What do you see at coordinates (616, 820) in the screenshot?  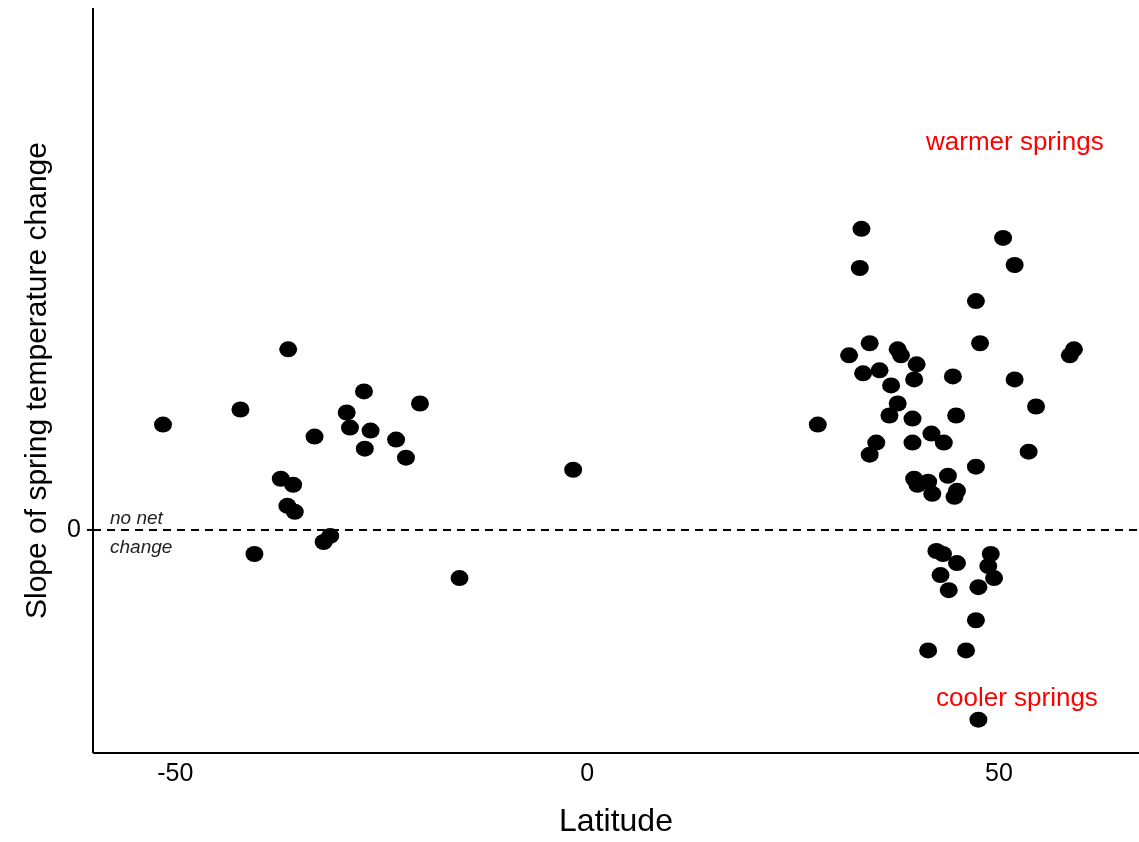 I see `x-axis-title: Latitude` at bounding box center [616, 820].